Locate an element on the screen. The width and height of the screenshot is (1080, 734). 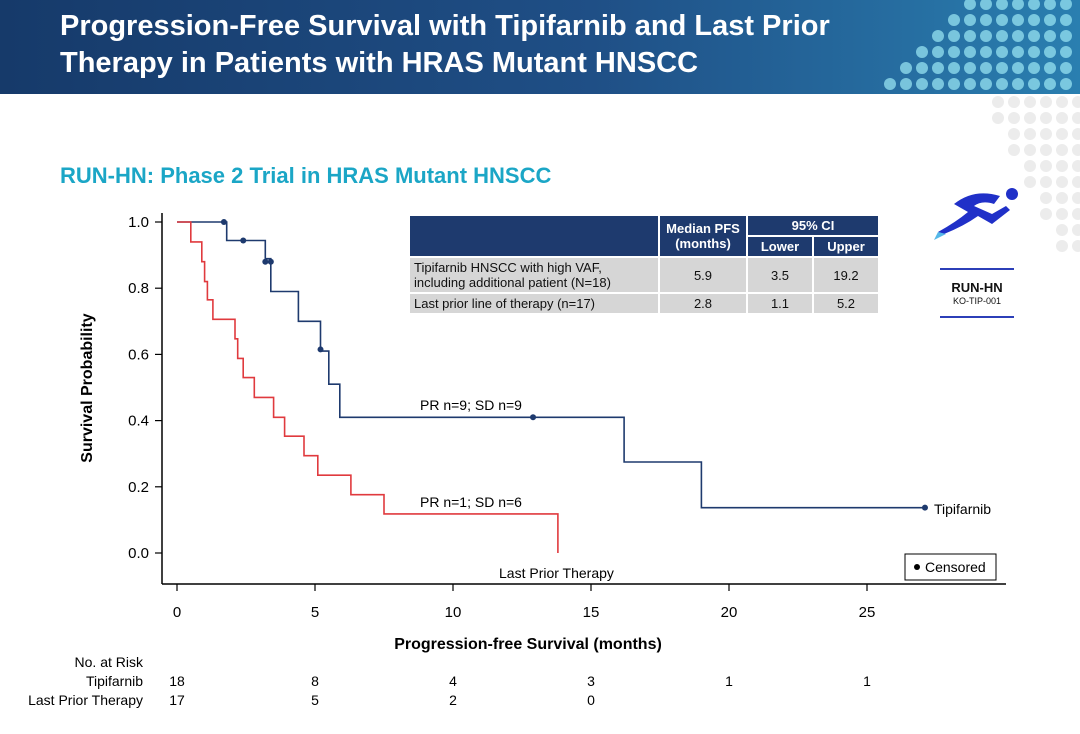
logo-rule-top is located at coordinates (977, 269).